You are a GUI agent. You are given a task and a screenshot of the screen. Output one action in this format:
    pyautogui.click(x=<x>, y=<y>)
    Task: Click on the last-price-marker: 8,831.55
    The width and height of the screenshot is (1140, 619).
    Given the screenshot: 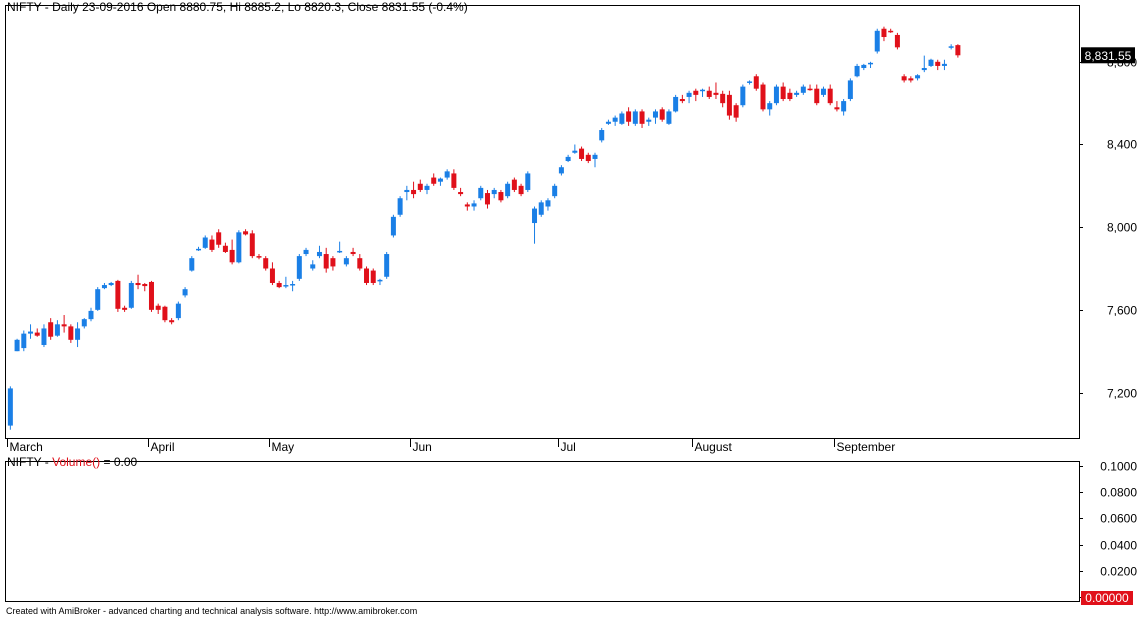 What is the action you would take?
    pyautogui.click(x=1108, y=55)
    